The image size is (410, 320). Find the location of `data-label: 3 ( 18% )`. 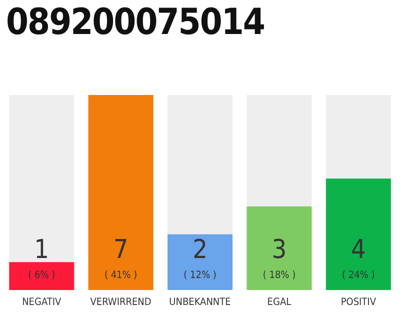

data-label: 3 ( 18% ) is located at coordinates (279, 258).